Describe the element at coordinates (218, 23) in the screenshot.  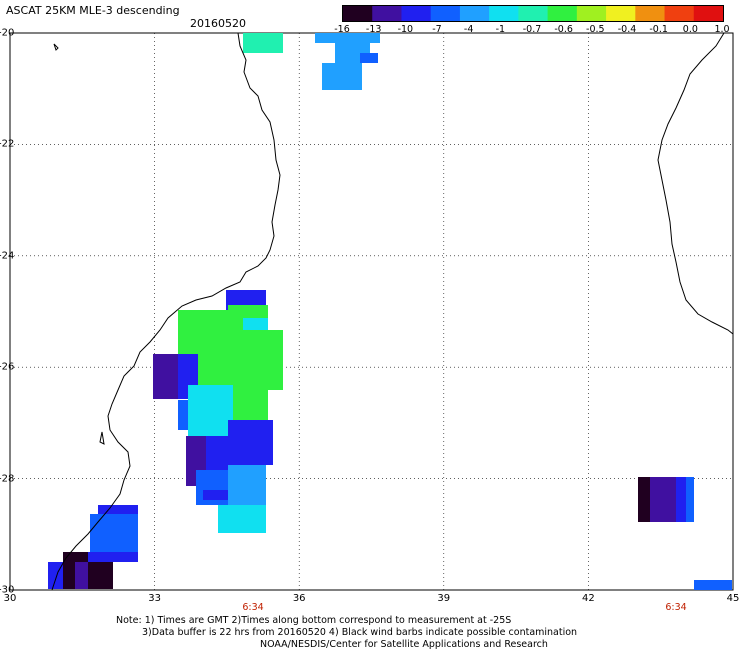
I see `map-date: 20160520` at that location.